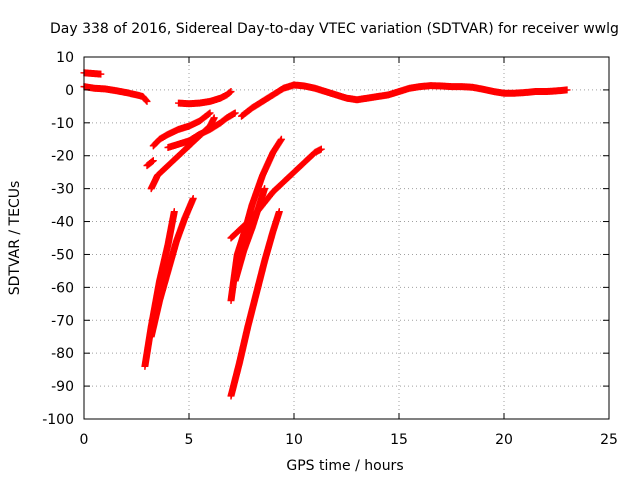 The image size is (640, 480). What do you see at coordinates (504, 440) in the screenshot?
I see `x-tick-label: 20` at bounding box center [504, 440].